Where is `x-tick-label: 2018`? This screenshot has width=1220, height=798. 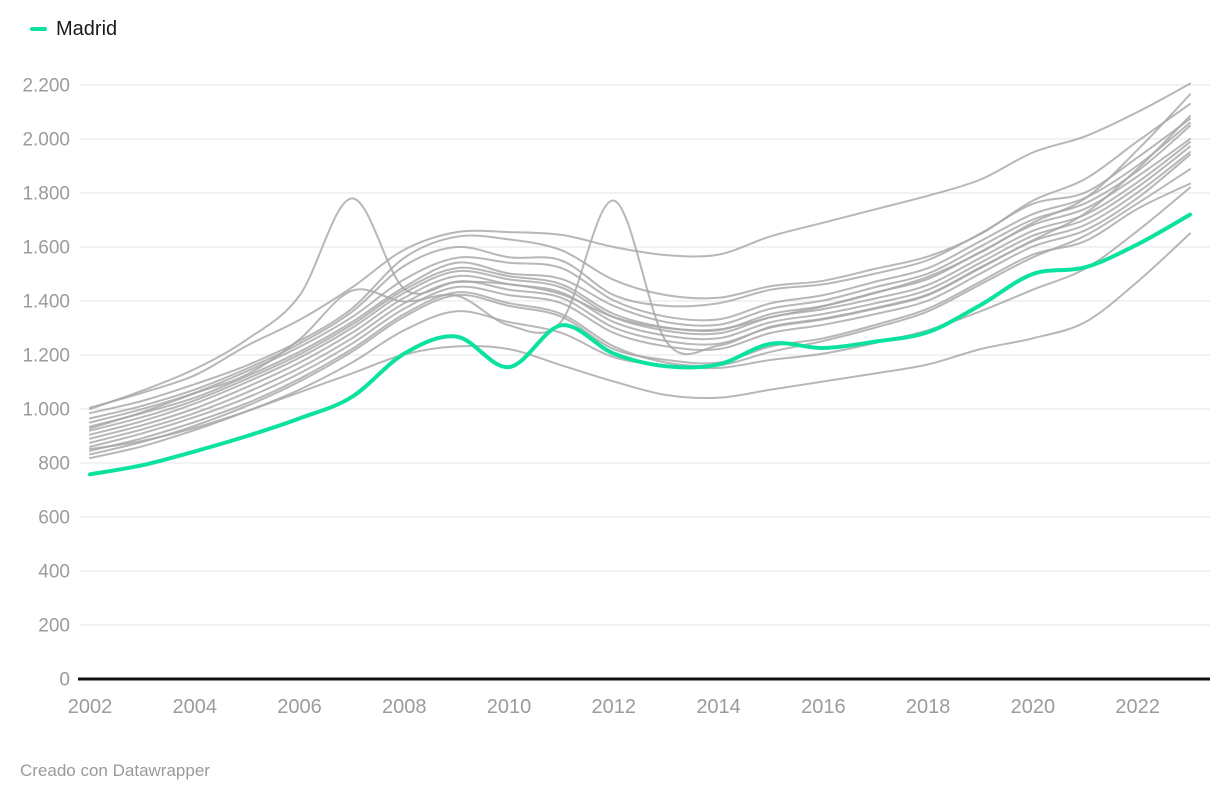
x-tick-label: 2018 is located at coordinates (928, 707).